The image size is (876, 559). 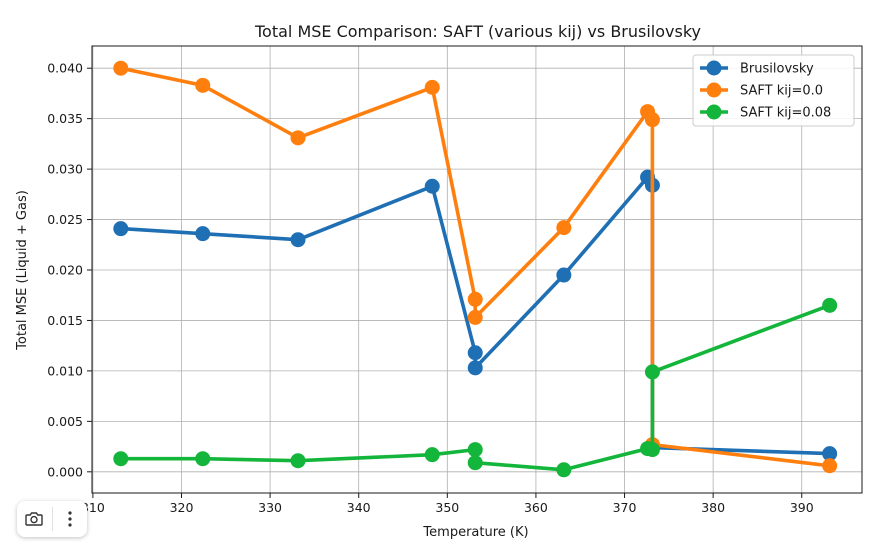 I want to click on x-tick-label: 320, so click(x=182, y=507).